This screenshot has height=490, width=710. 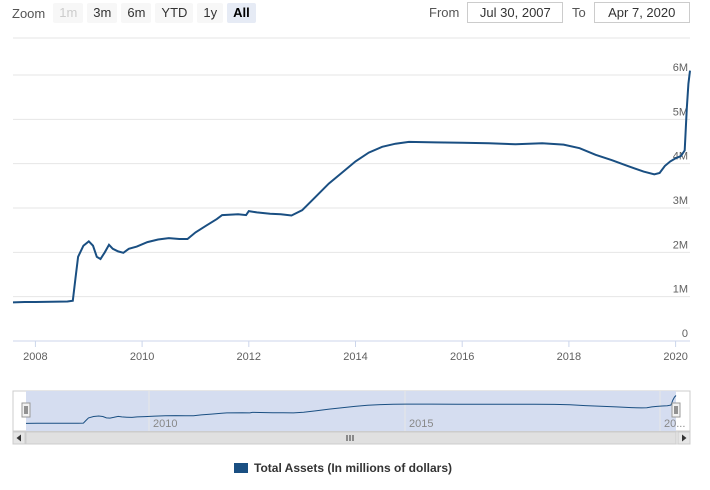 What do you see at coordinates (444, 12) in the screenshot?
I see `from-label: From` at bounding box center [444, 12].